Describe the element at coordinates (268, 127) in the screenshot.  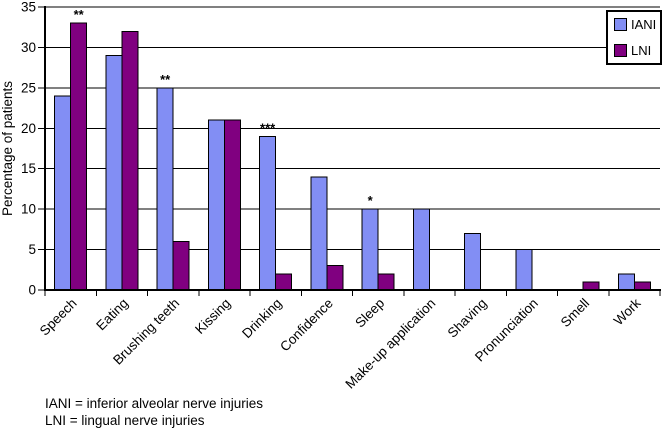
I see `significance-marker-drinking: ***` at that location.